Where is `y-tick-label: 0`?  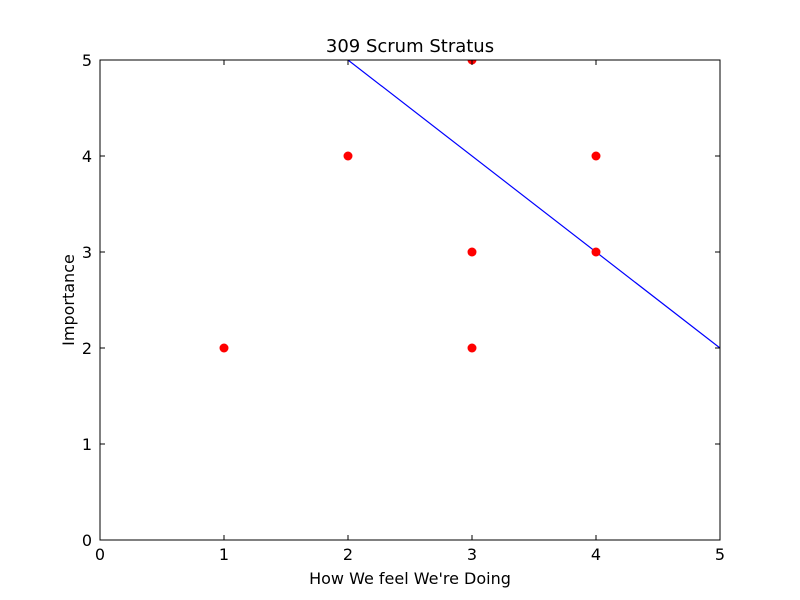 y-tick-label: 0 is located at coordinates (87, 540).